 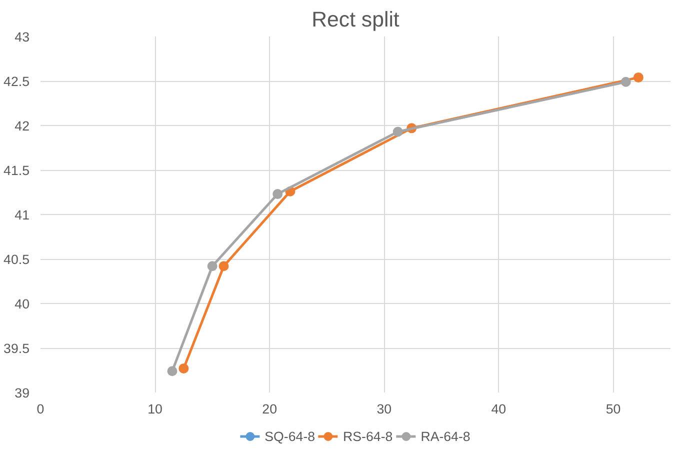 I want to click on x-tick-label: 30, so click(x=384, y=409).